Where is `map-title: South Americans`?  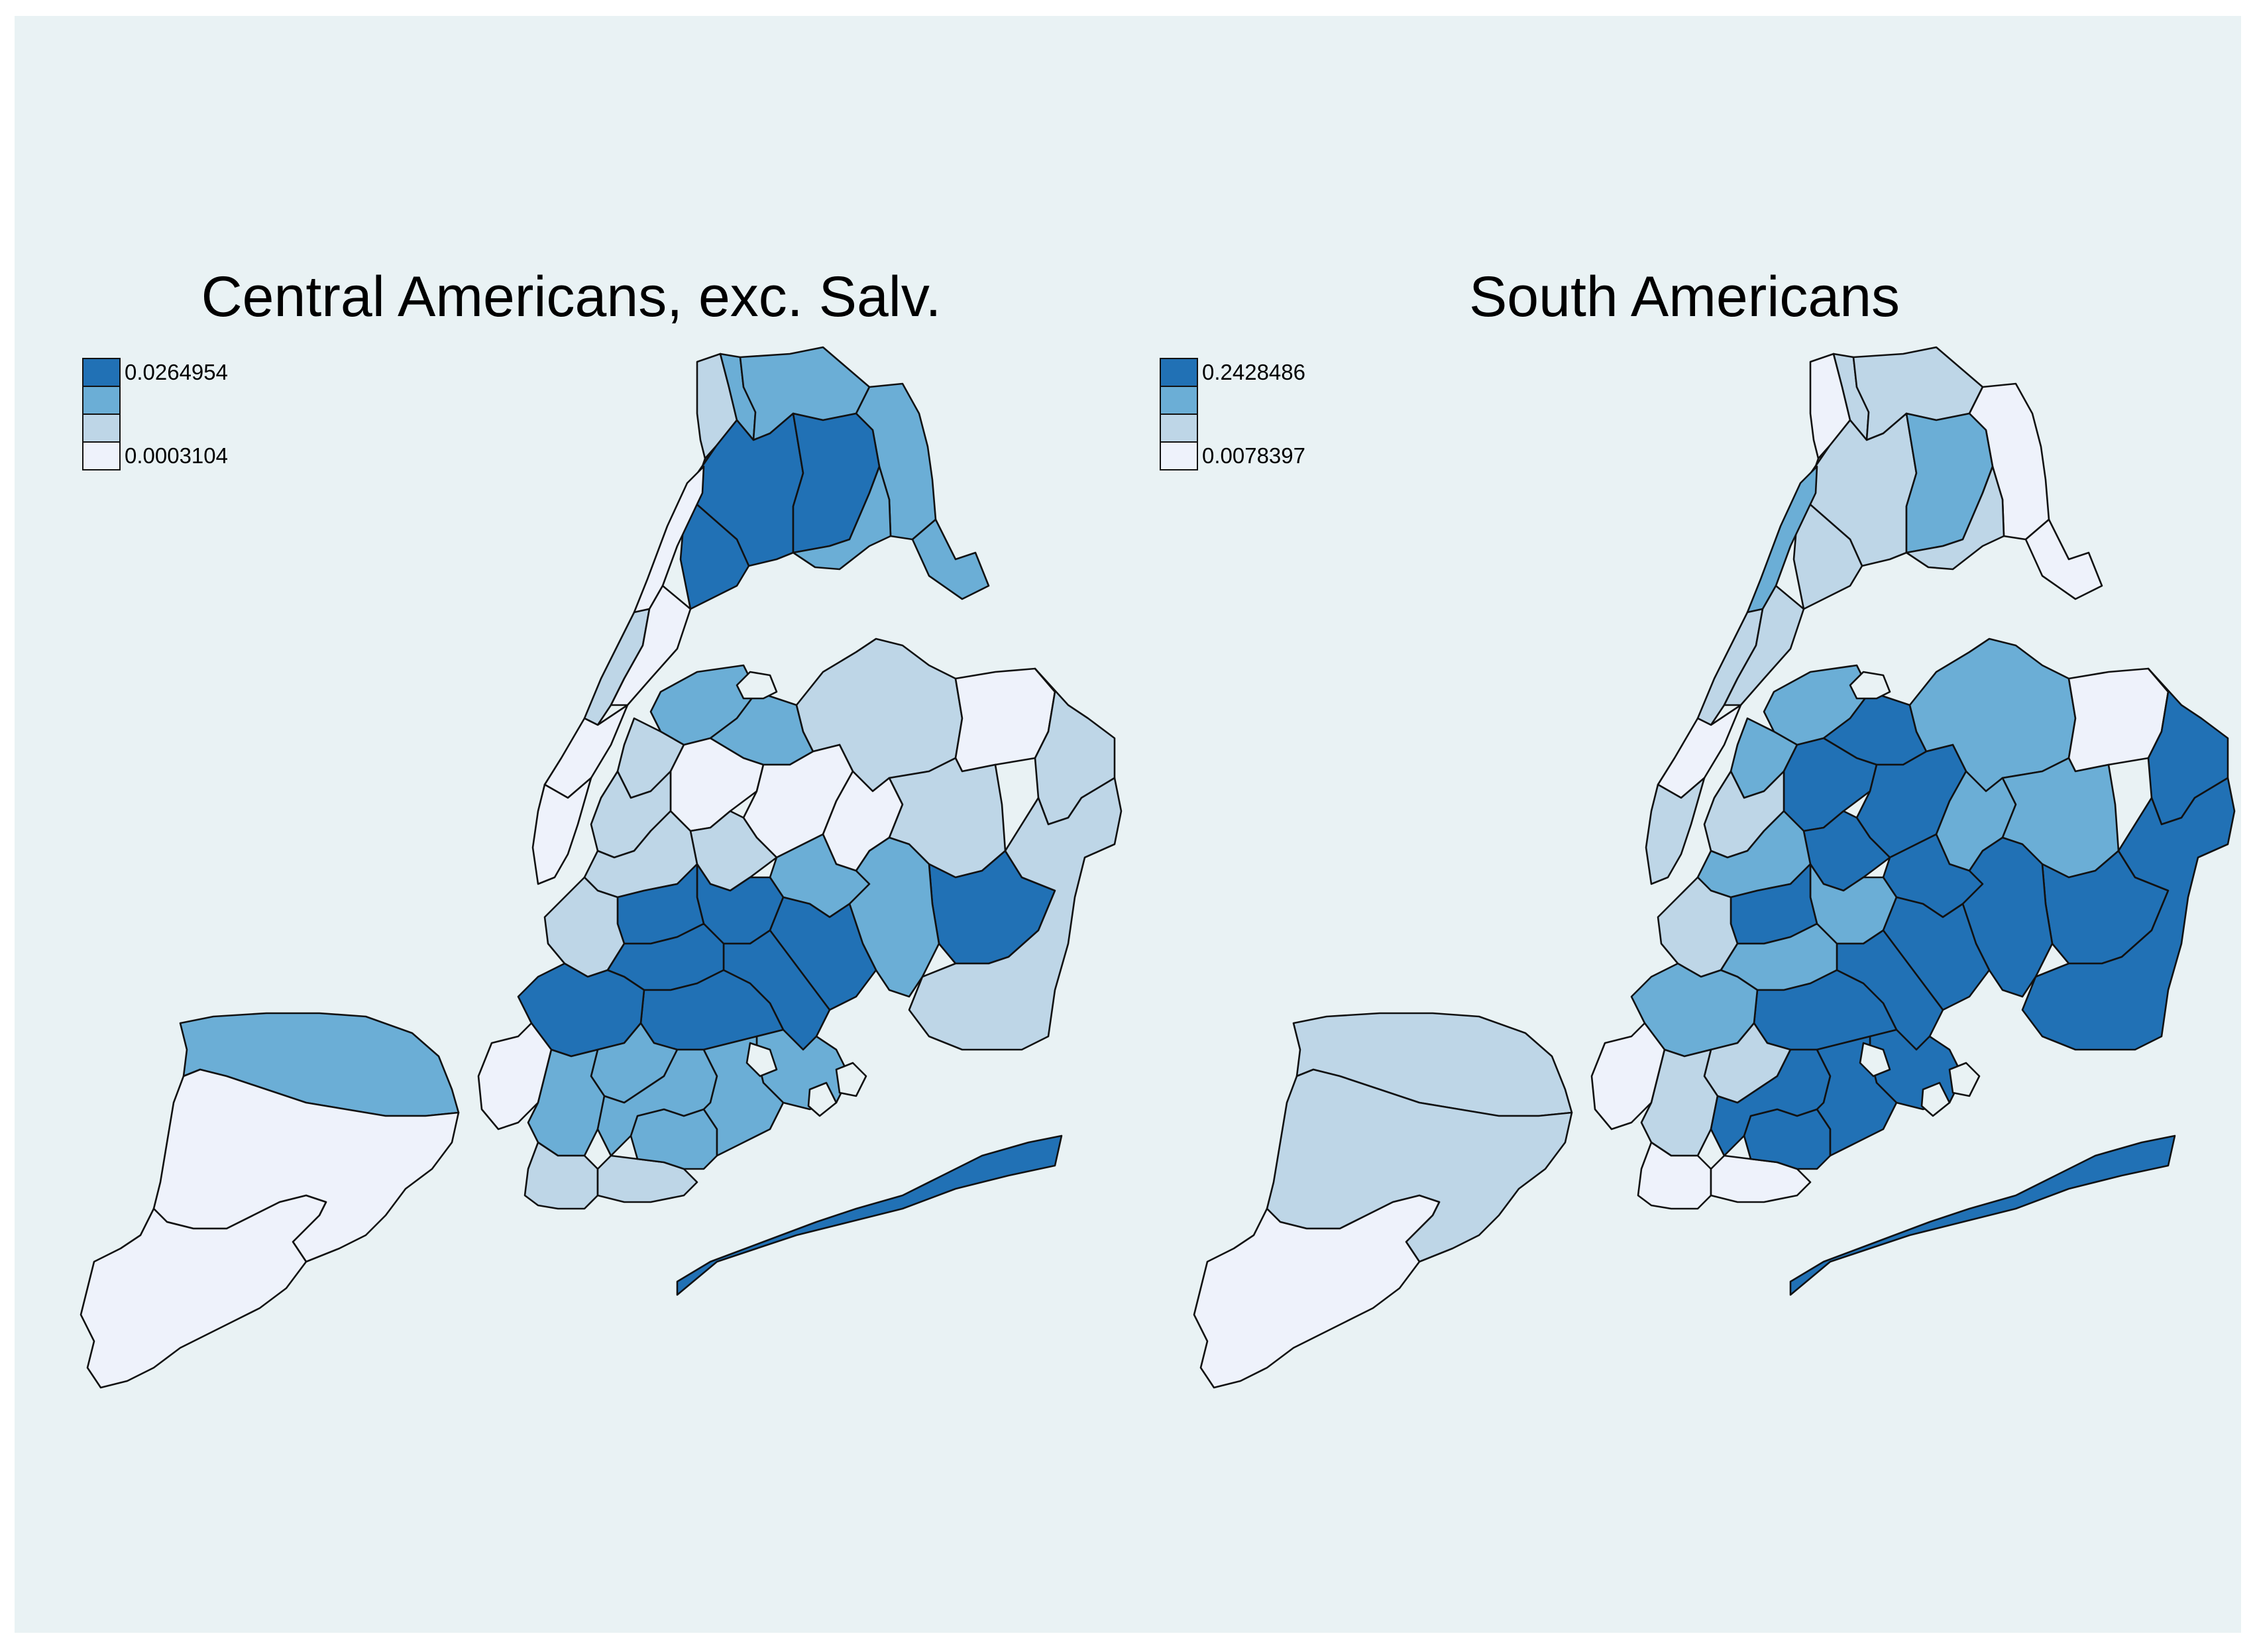
map-title: South Americans is located at coordinates (1684, 297).